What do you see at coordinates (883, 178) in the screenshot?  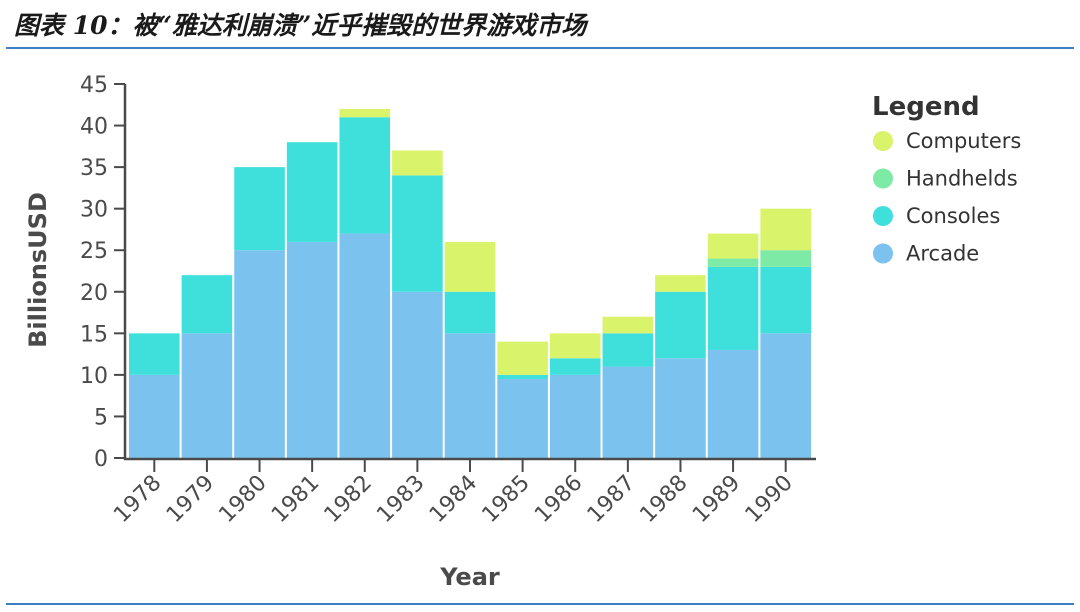 I see `legend-swatch-handhelds` at bounding box center [883, 178].